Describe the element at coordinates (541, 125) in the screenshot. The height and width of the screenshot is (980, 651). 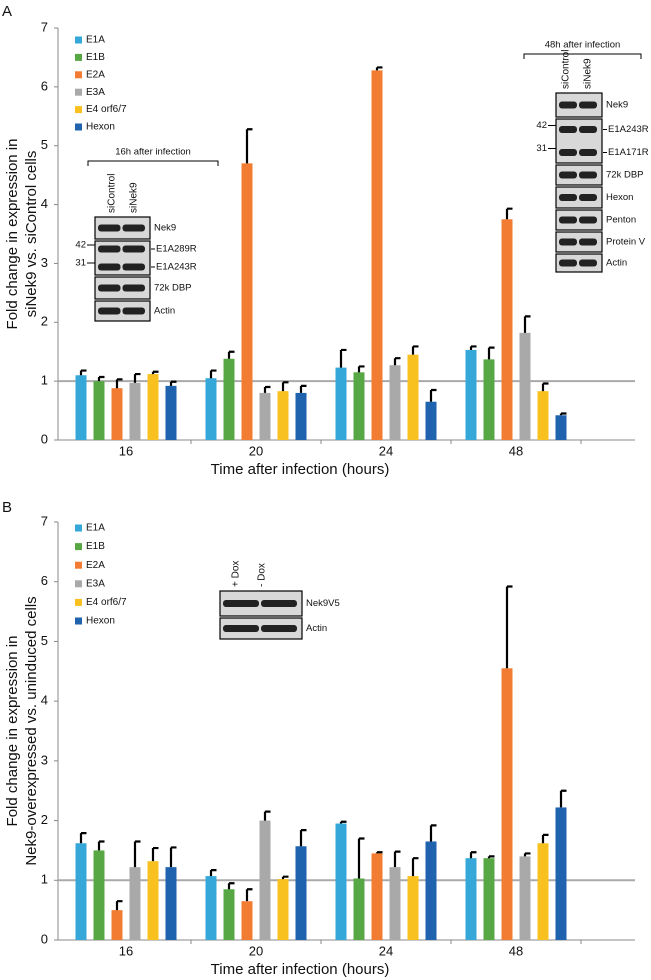
I see `size-marker: 42` at that location.